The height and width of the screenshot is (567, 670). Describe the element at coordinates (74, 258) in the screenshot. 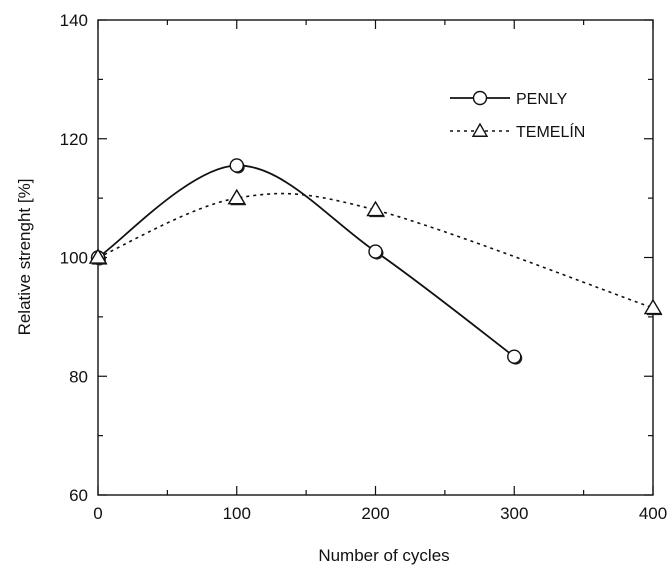

I see `y-tick-label: 100` at that location.